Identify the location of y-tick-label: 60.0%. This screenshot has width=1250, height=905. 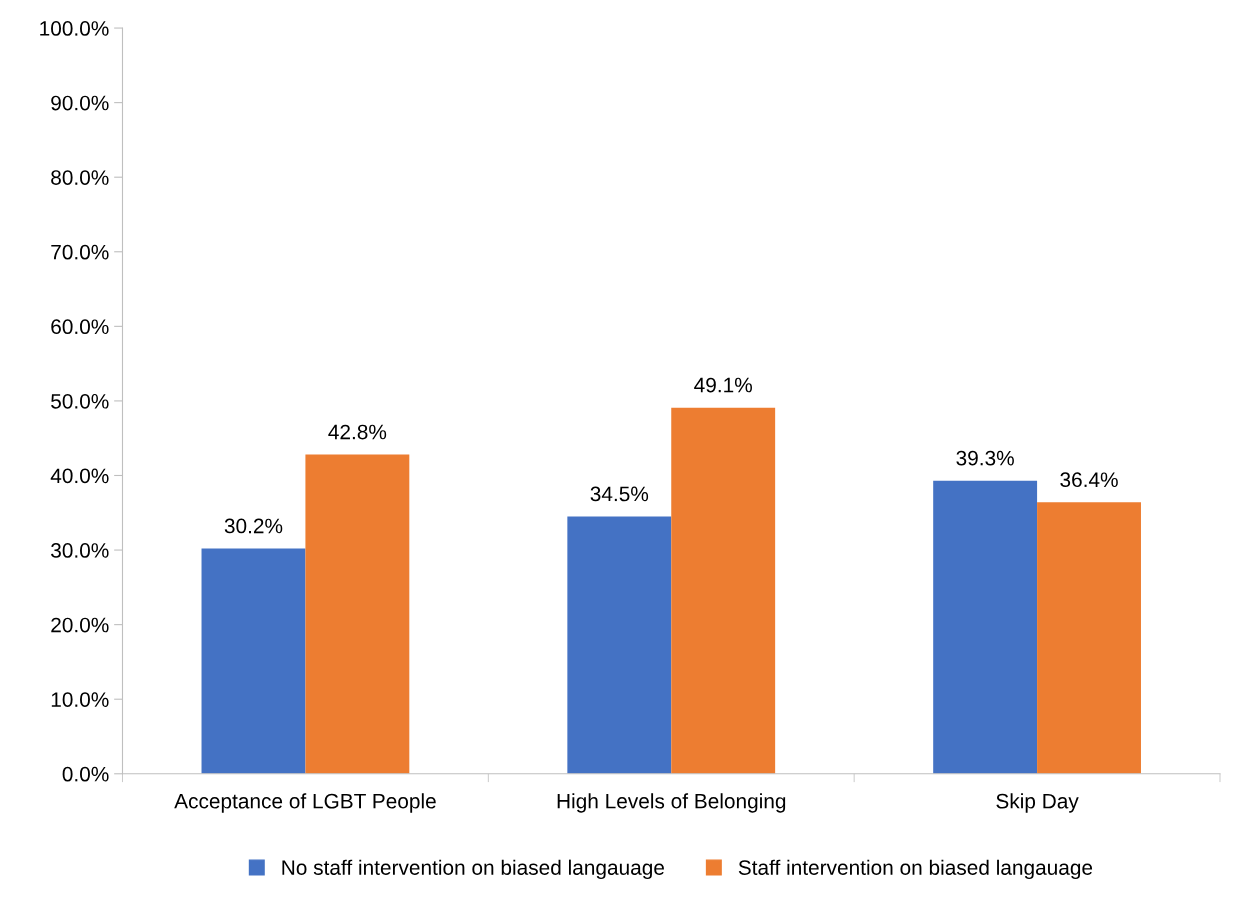
(80, 327).